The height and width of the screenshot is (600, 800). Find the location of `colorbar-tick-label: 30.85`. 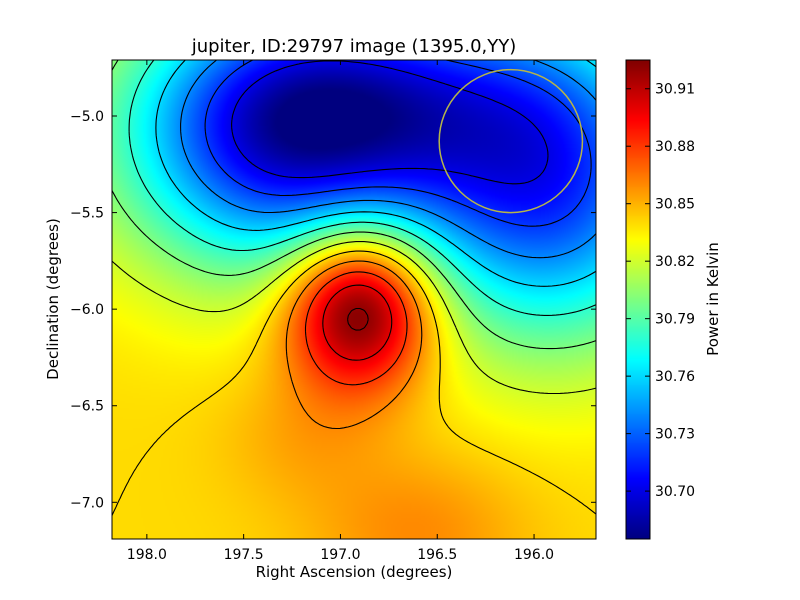

colorbar-tick-label: 30.85 is located at coordinates (675, 205).